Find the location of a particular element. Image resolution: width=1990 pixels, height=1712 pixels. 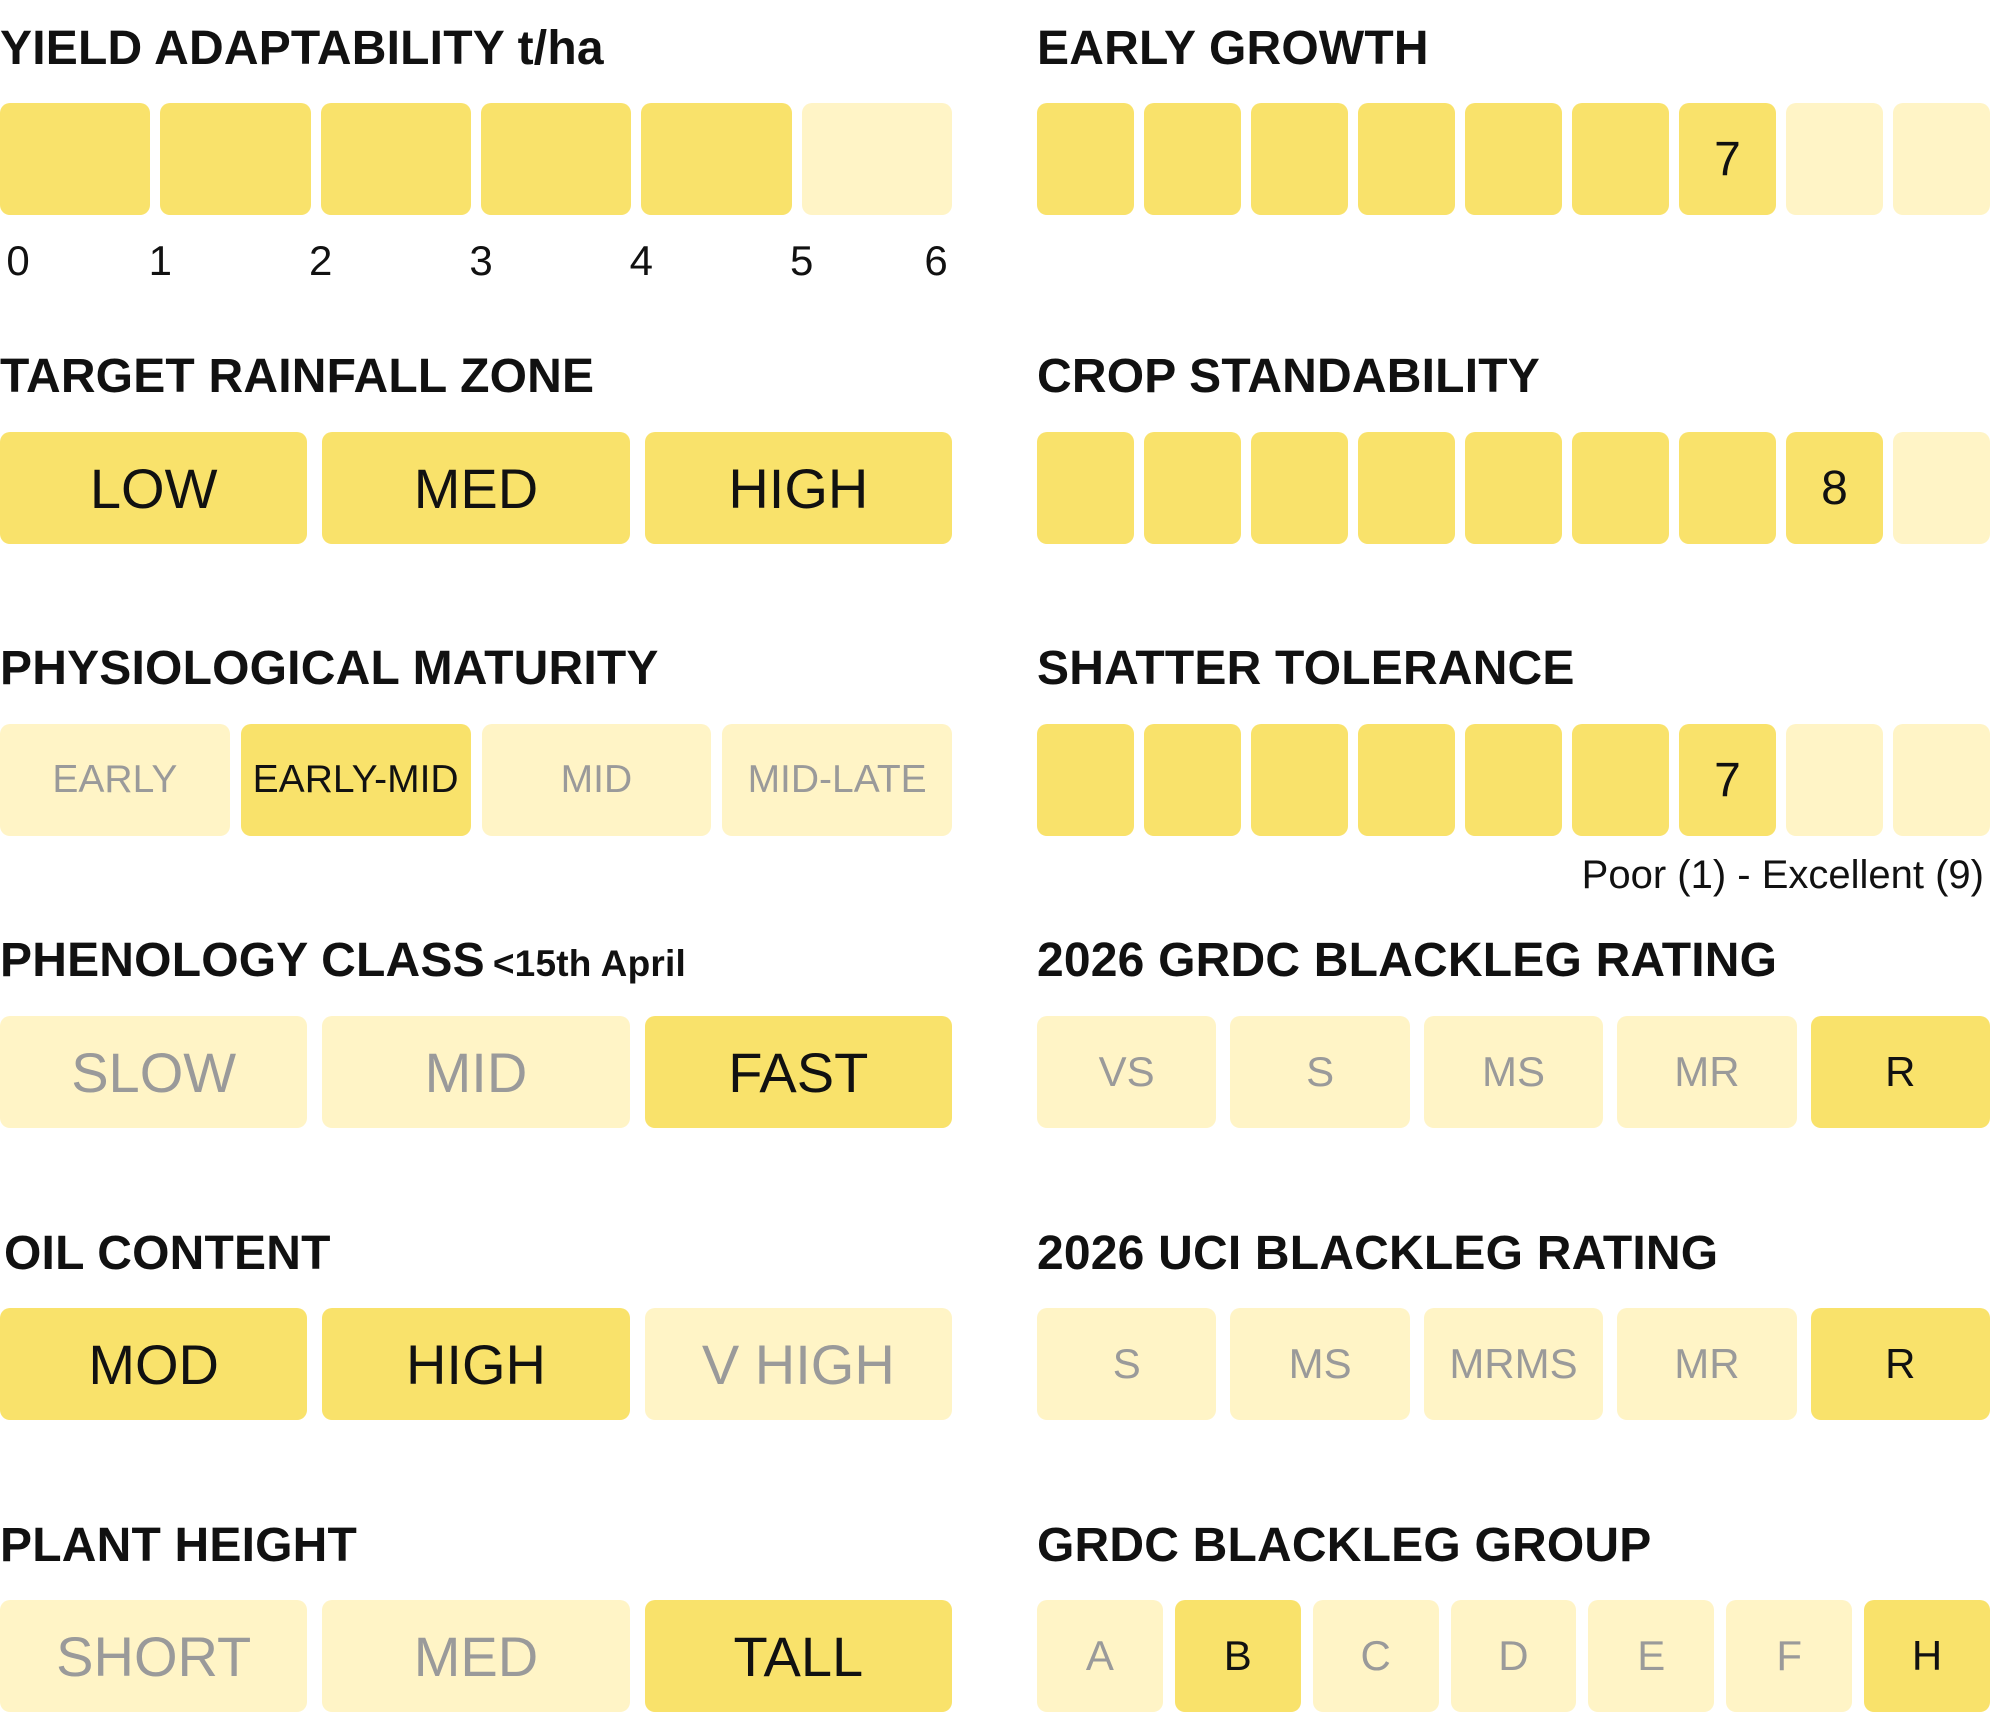

oil-content-options: MOD HIGH V HIGH is located at coordinates (476, 1364).